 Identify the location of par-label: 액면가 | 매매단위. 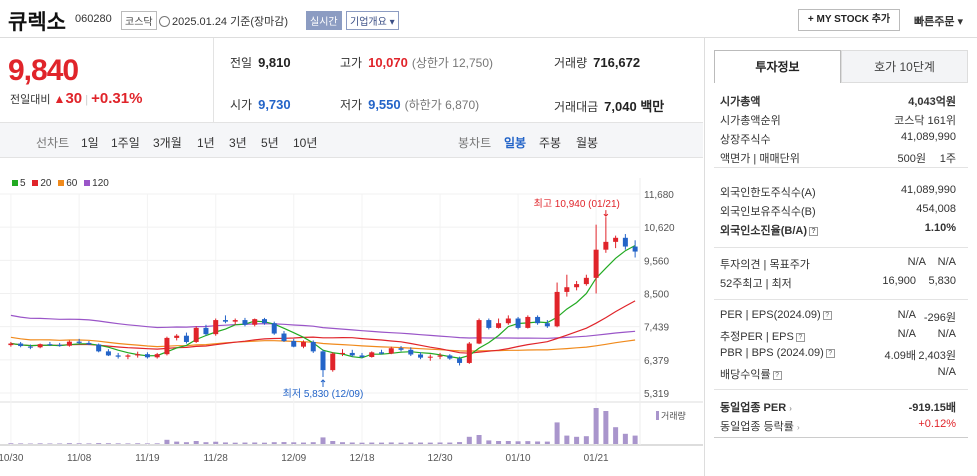
(760, 159).